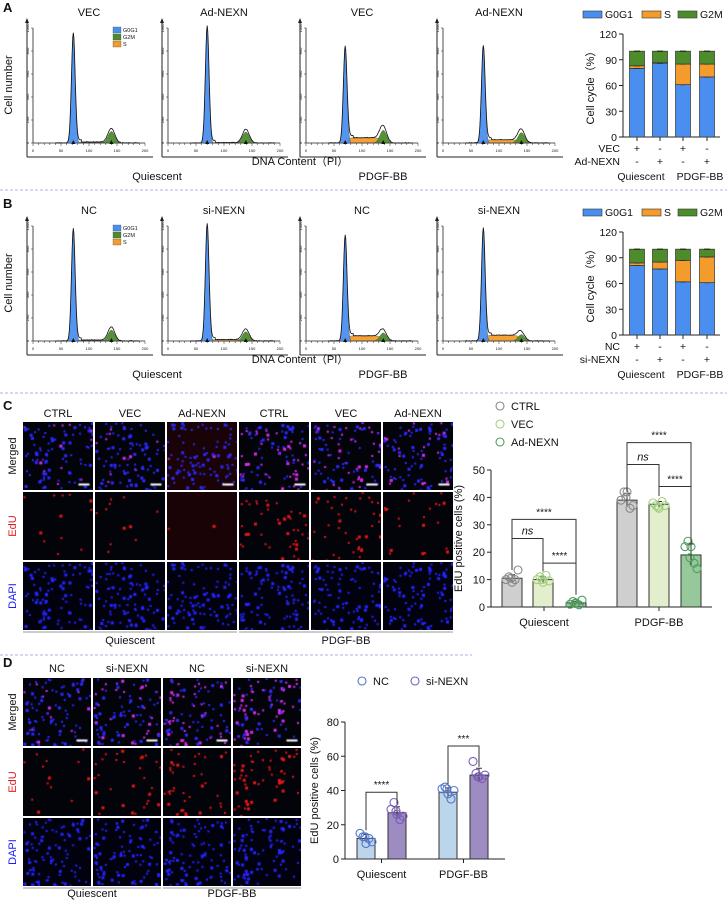  Describe the element at coordinates (57, 669) in the screenshot. I see `column-label: NC` at that location.